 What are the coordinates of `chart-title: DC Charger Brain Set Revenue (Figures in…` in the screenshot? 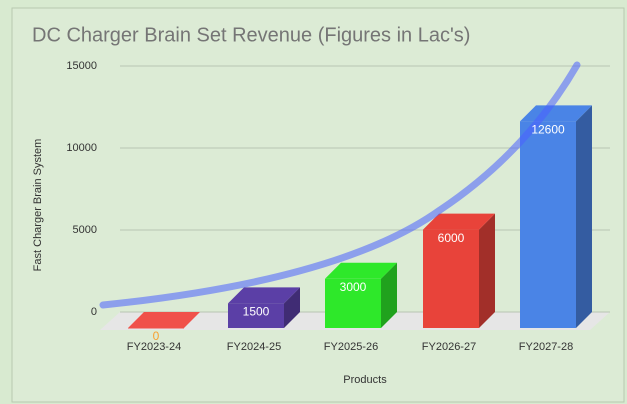 It's located at (251, 35).